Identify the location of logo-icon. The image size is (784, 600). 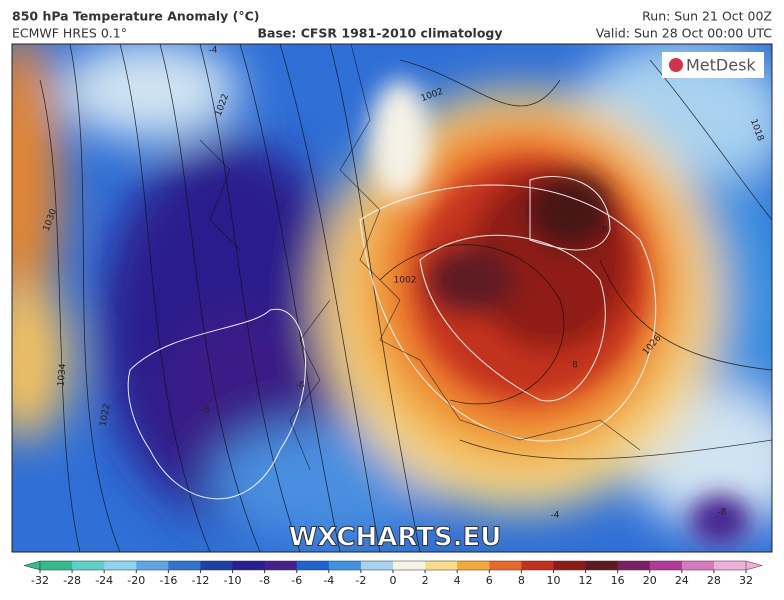
(676, 65).